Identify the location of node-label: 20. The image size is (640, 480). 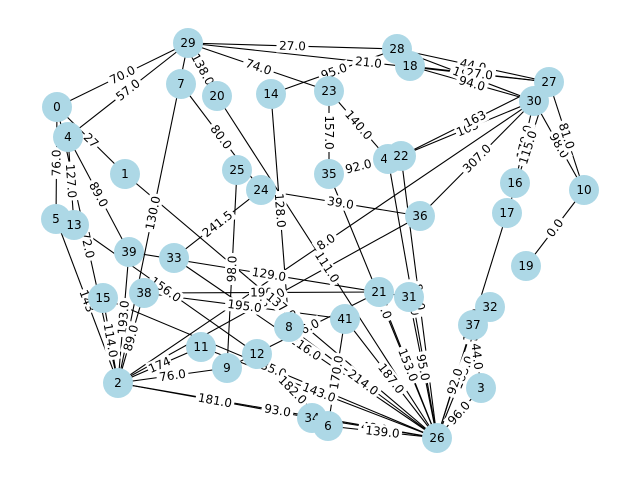
(216, 96).